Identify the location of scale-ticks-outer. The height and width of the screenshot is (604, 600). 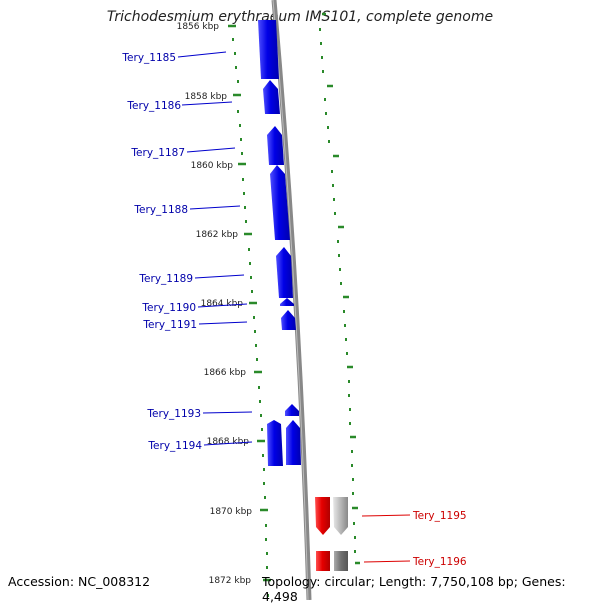
(337, 290).